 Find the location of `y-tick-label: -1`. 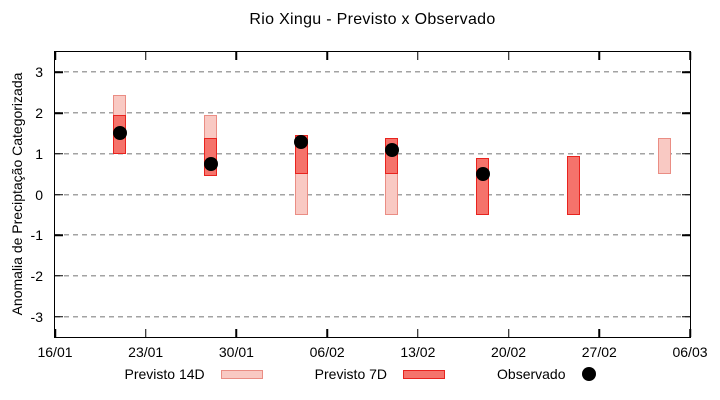

y-tick-label: -1 is located at coordinates (36, 235).